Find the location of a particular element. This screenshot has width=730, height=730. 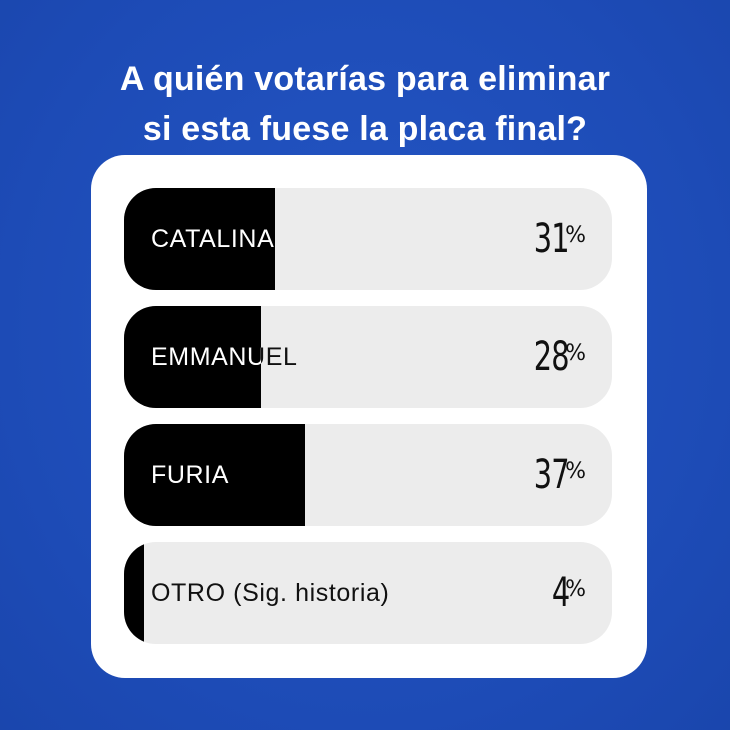

percentage-value: 4 is located at coordinates (560, 593).